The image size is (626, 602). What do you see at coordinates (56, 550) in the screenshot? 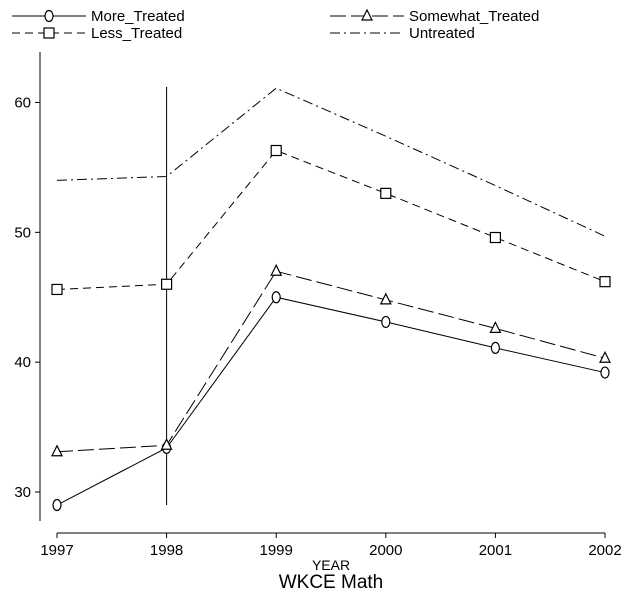
I see `x-tick-label: 1997` at bounding box center [56, 550].